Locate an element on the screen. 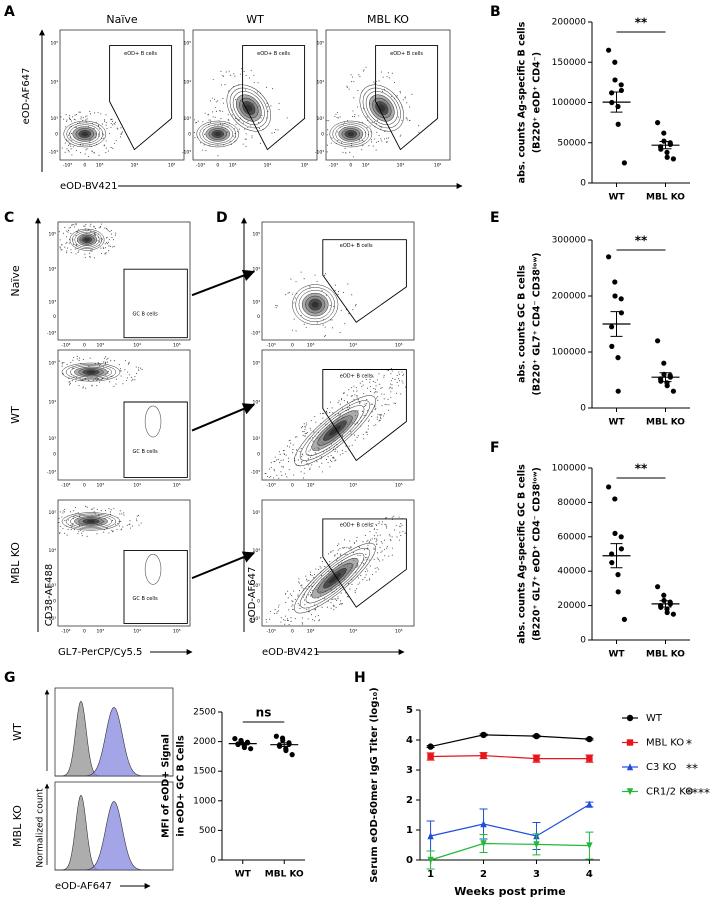 Image resolution: width=710 pixels, height=900 pixels. data-point is located at coordinates (589, 846).